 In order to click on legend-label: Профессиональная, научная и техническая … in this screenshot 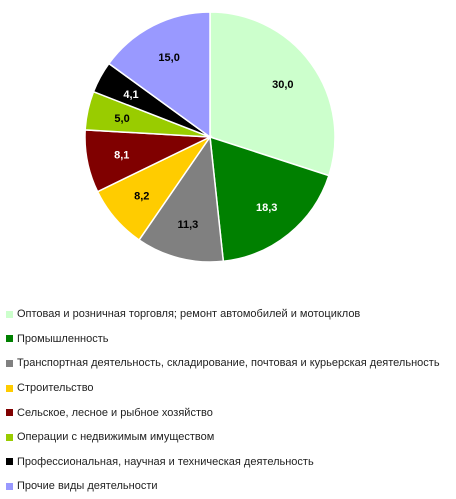, I will do `click(165, 461)`.